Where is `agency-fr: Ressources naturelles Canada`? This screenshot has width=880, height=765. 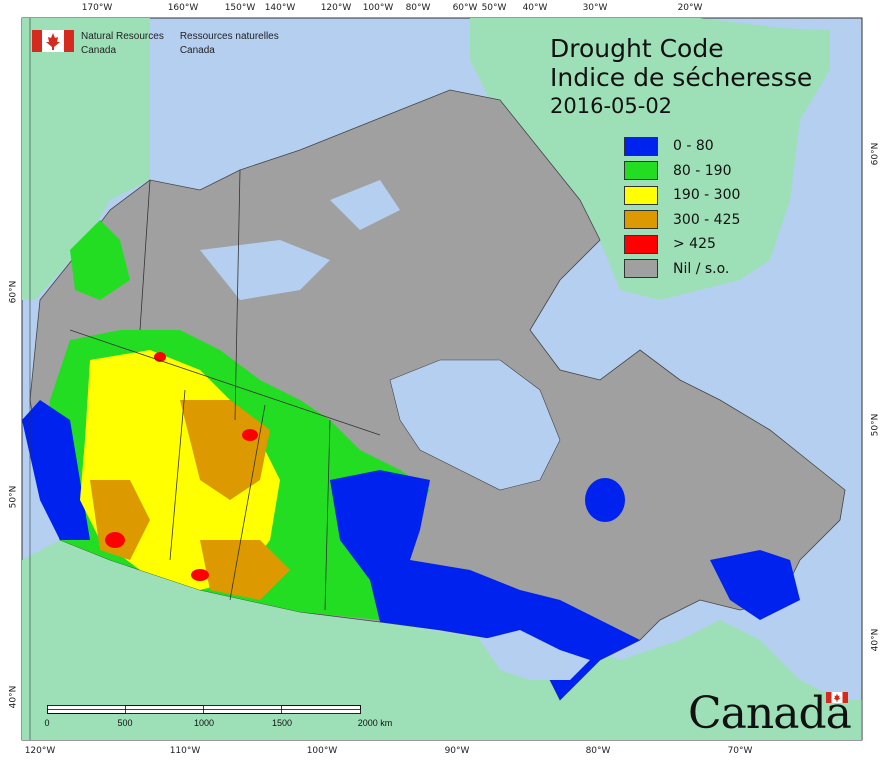
agency-fr: Ressources naturelles Canada is located at coordinates (229, 44).